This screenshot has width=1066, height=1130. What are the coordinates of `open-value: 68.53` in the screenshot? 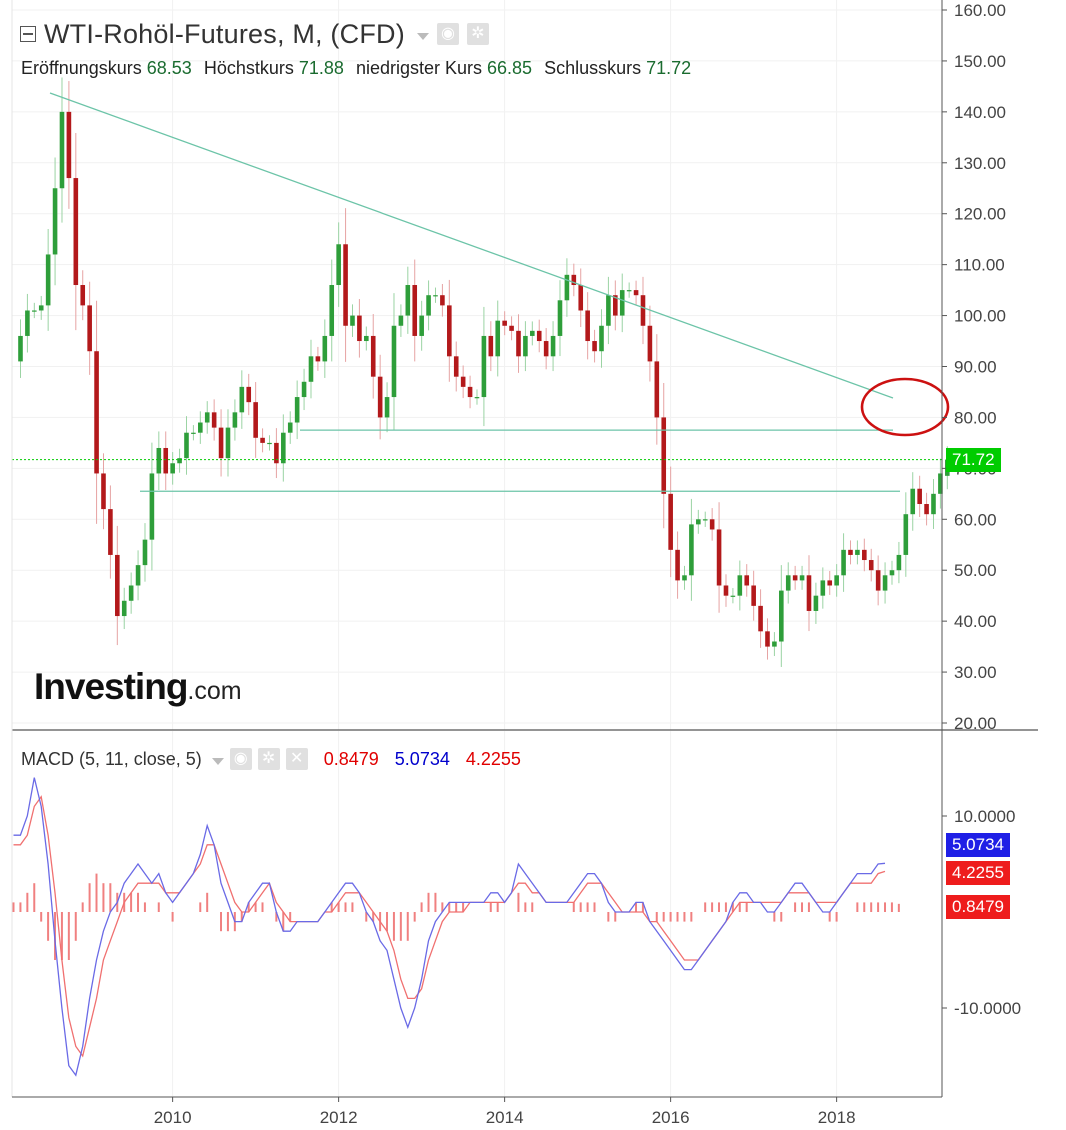 It's located at (169, 68).